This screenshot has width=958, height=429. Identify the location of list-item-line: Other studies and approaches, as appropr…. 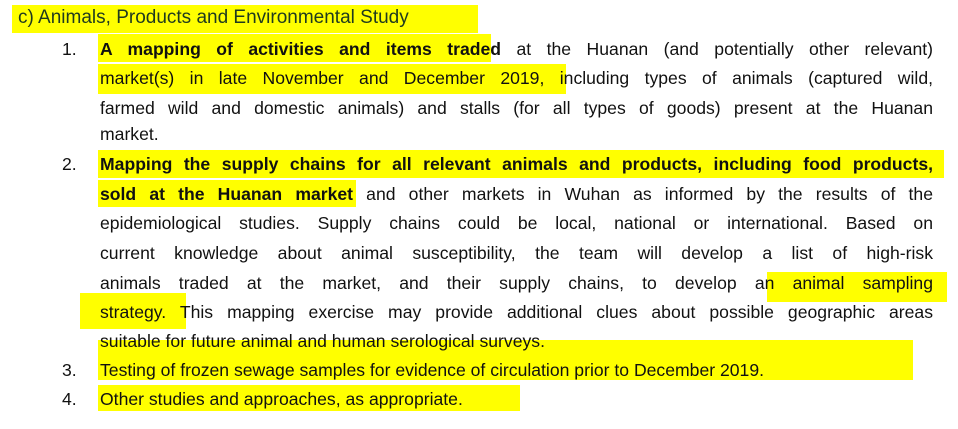
(281, 399).